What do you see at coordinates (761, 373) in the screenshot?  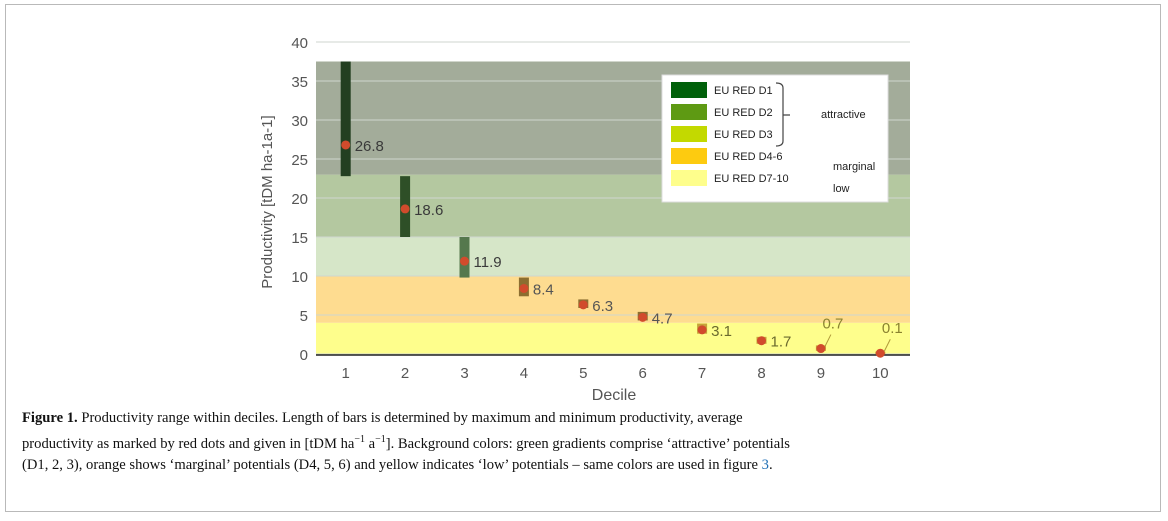 I see `x-tick-label: 8` at bounding box center [761, 373].